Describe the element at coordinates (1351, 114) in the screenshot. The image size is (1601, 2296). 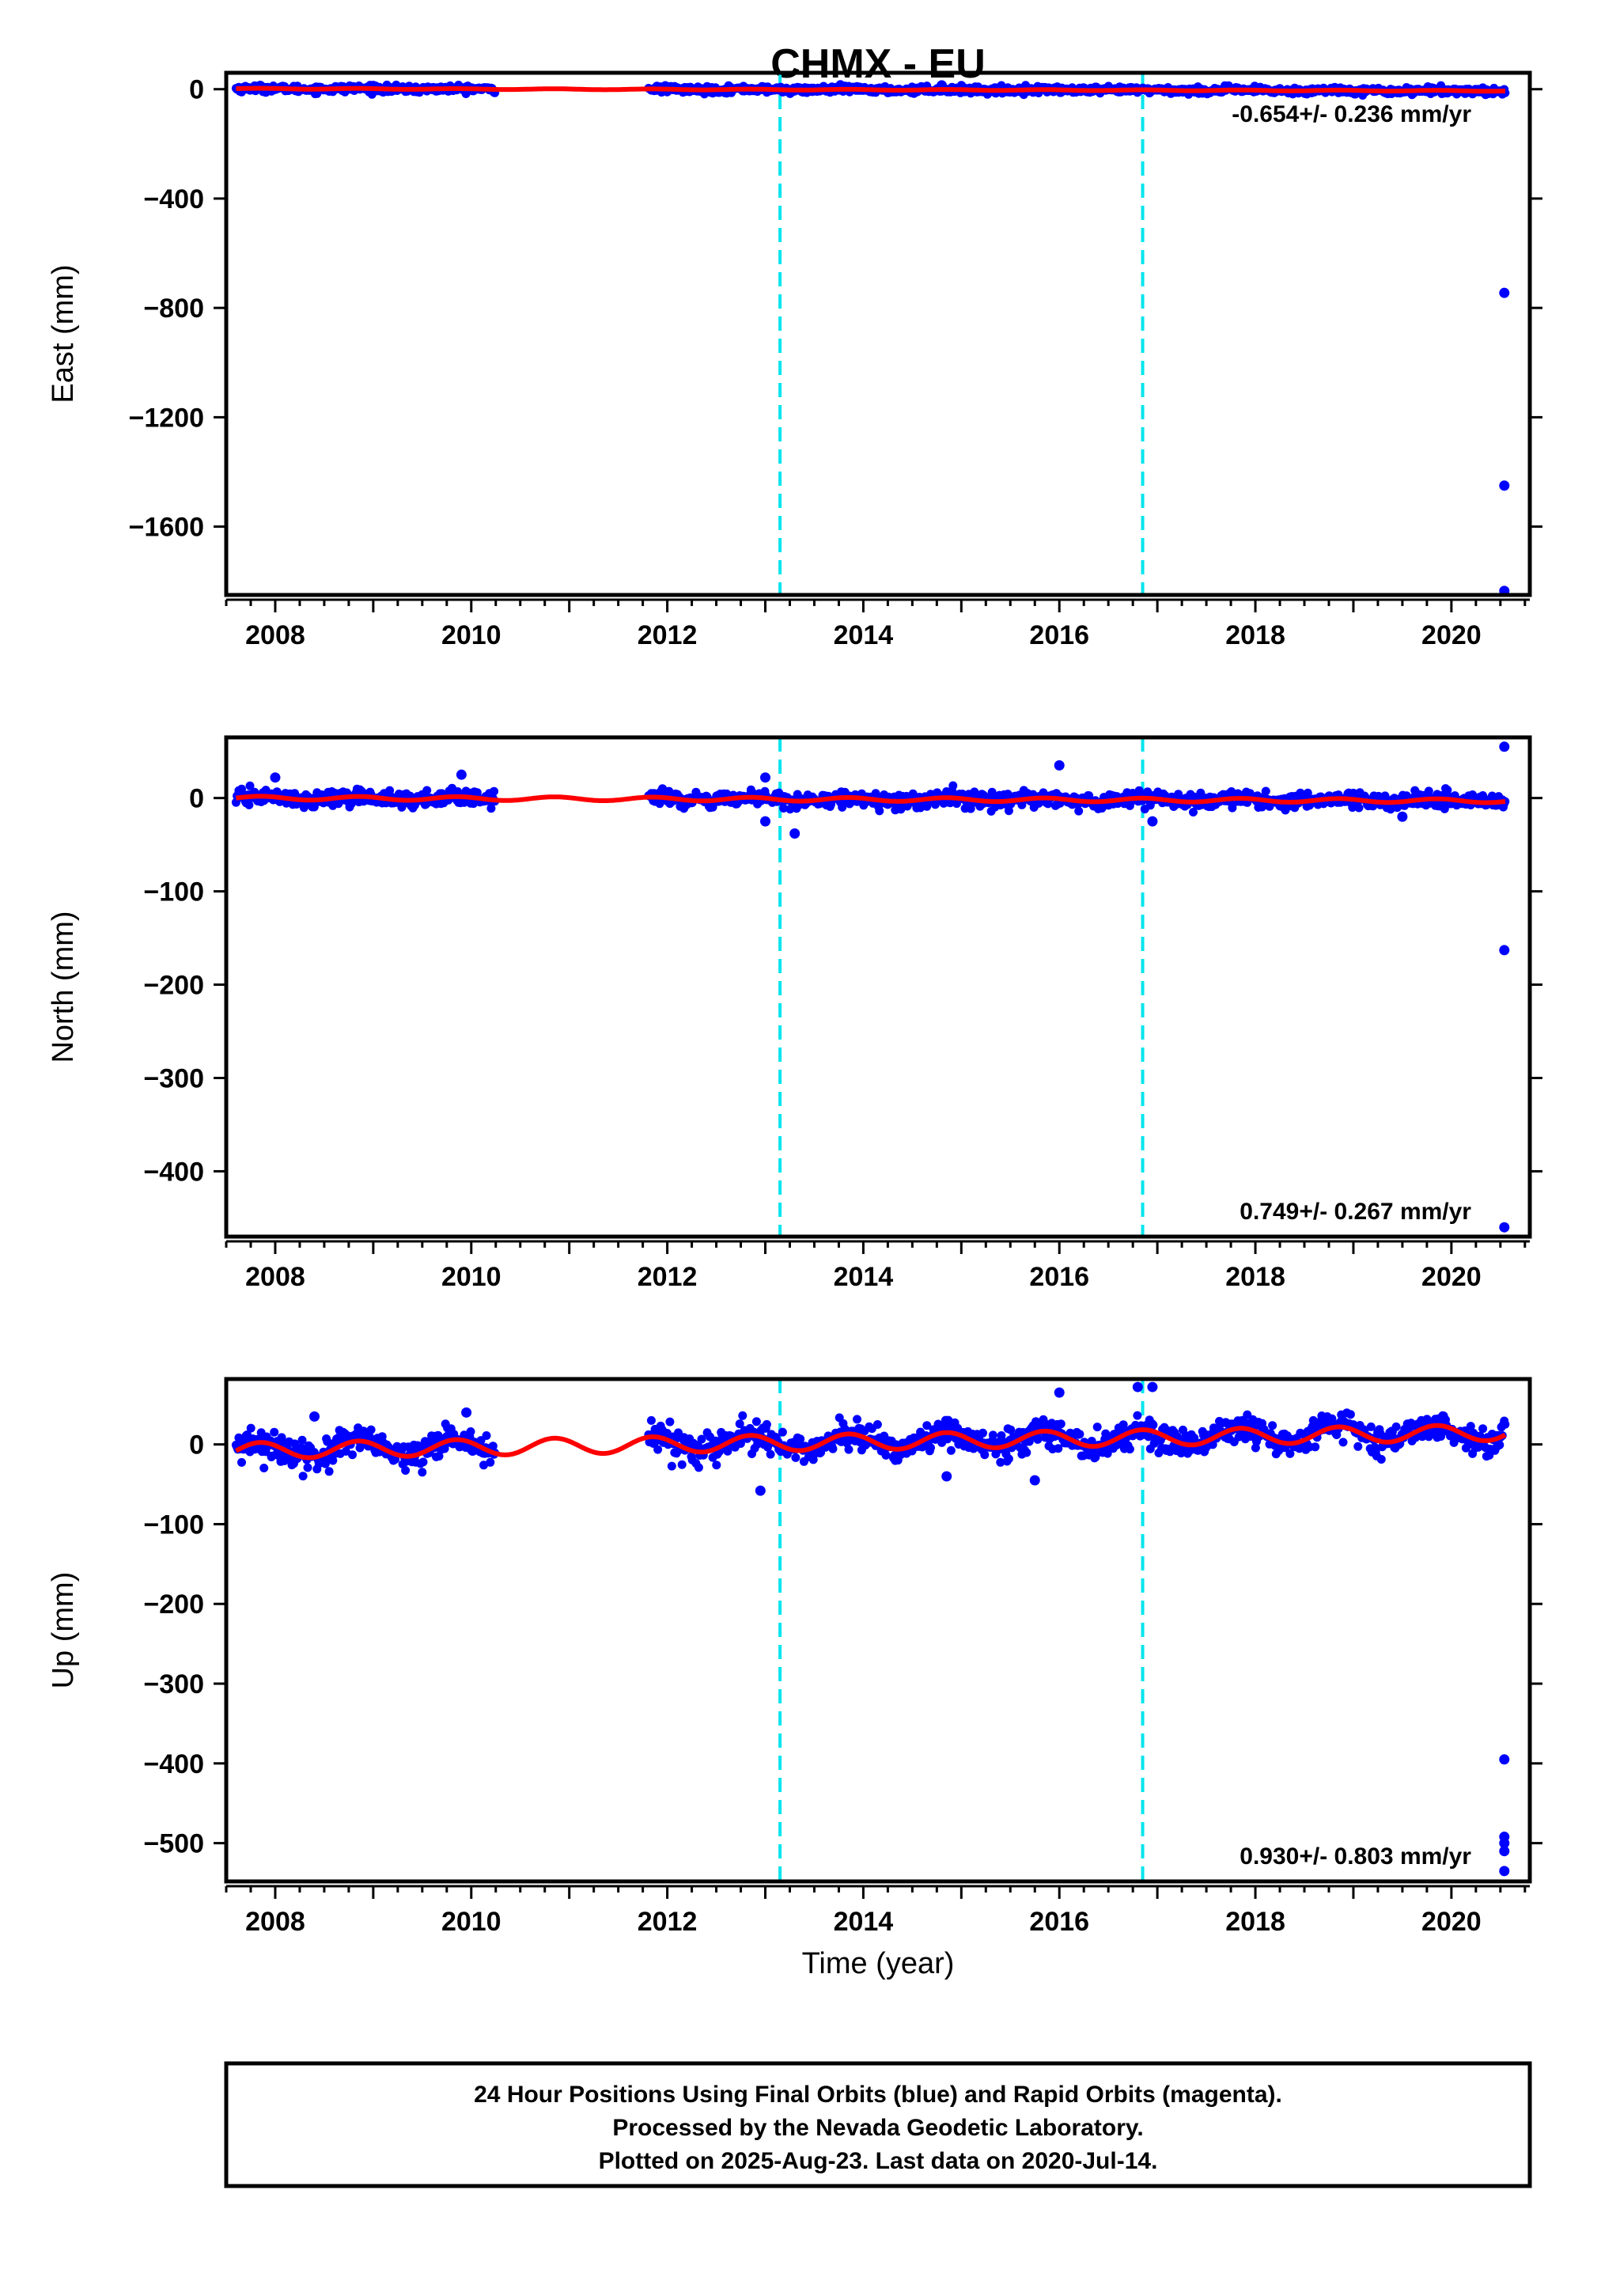
I see `velocity-text-east: -0.654+/- 0.236 mm/yr` at that location.